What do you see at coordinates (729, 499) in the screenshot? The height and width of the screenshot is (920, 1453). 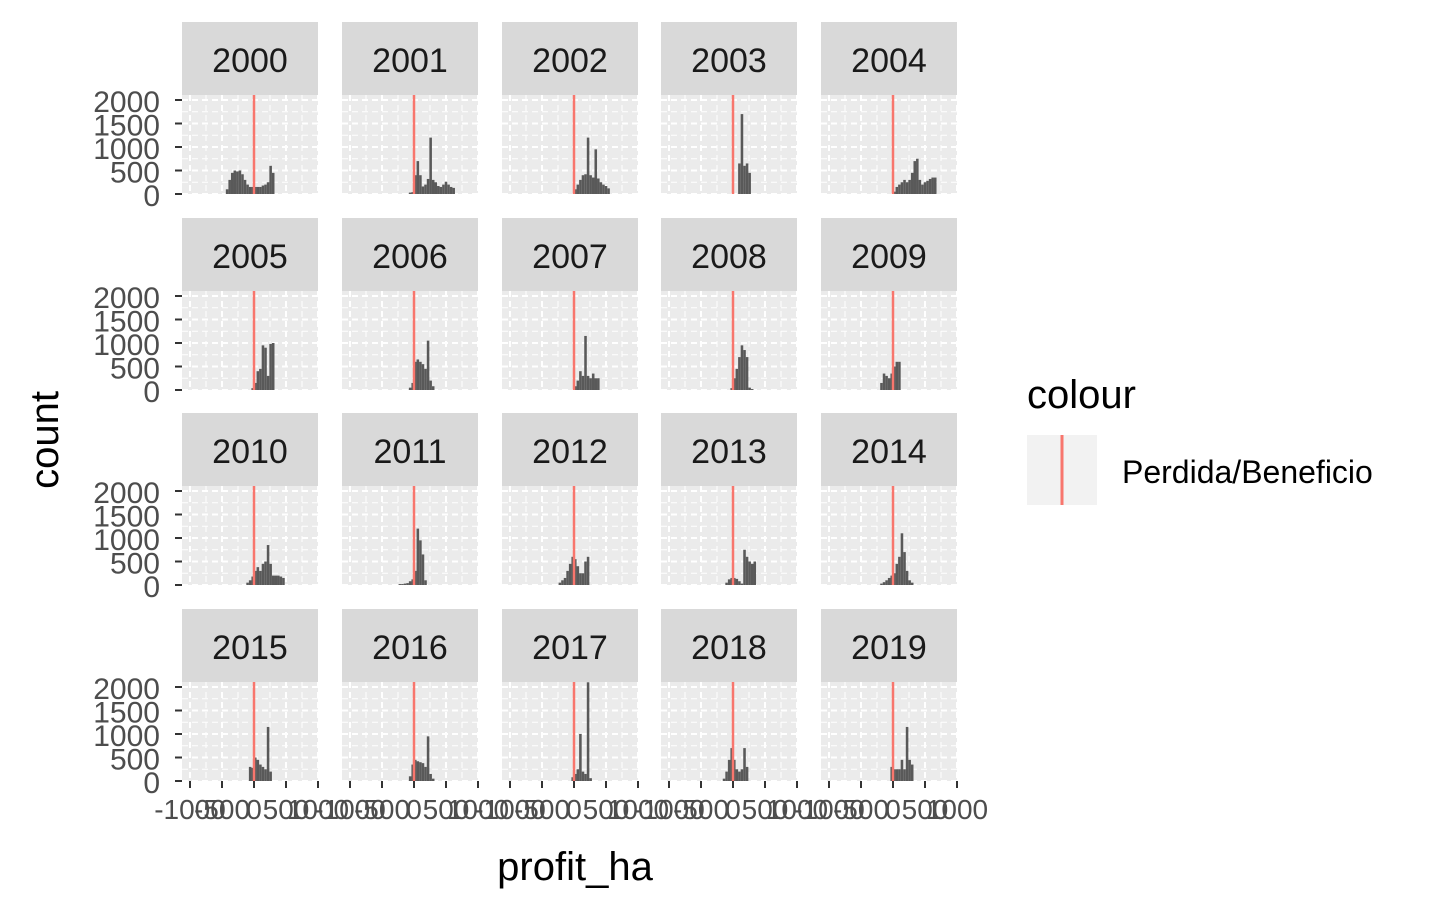 I see `facet-panel-2013: 2013` at bounding box center [729, 499].